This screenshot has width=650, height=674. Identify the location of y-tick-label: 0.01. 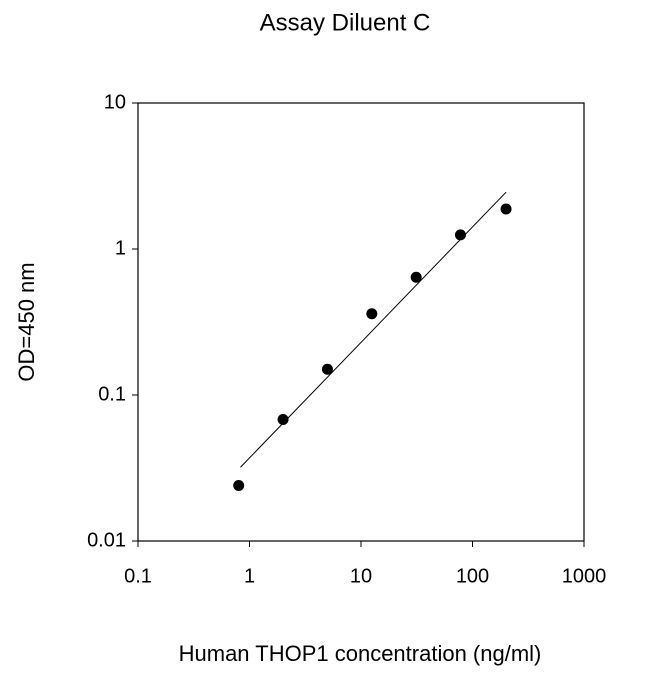
(106, 540).